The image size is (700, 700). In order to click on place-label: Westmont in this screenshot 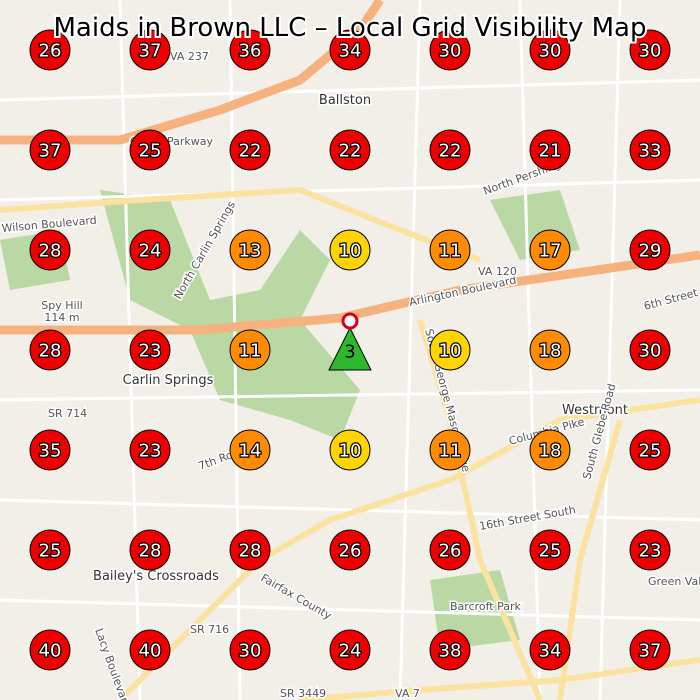, I will do `click(595, 410)`.